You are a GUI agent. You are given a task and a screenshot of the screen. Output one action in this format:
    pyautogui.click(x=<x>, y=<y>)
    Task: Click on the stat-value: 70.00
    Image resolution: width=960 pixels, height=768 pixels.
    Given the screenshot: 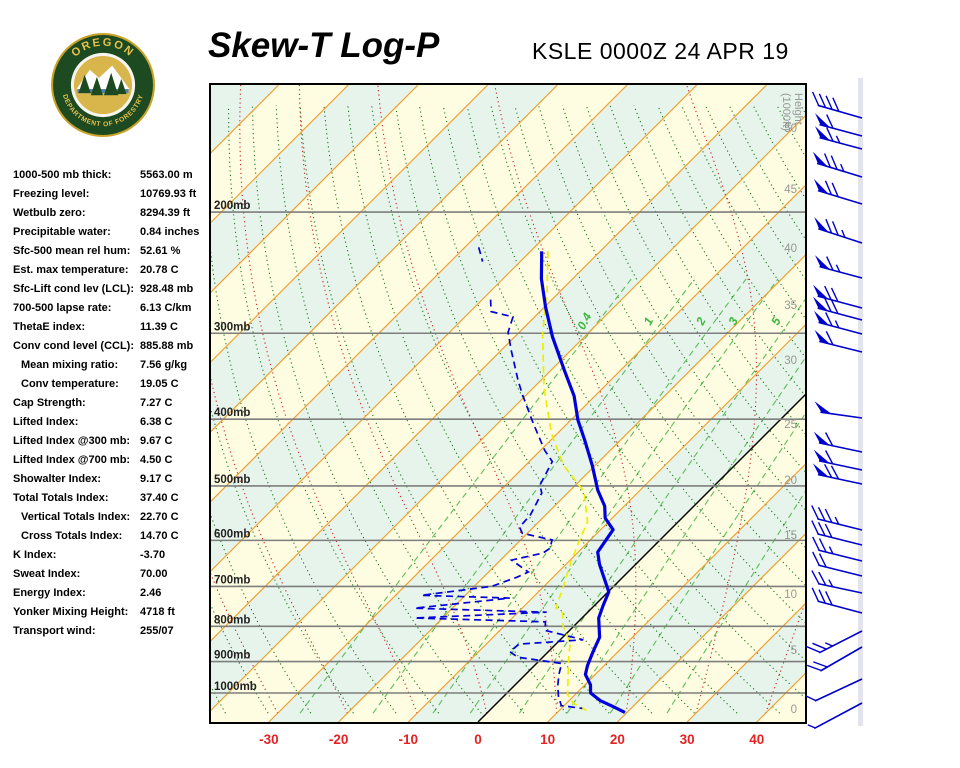 What is the action you would take?
    pyautogui.click(x=154, y=574)
    